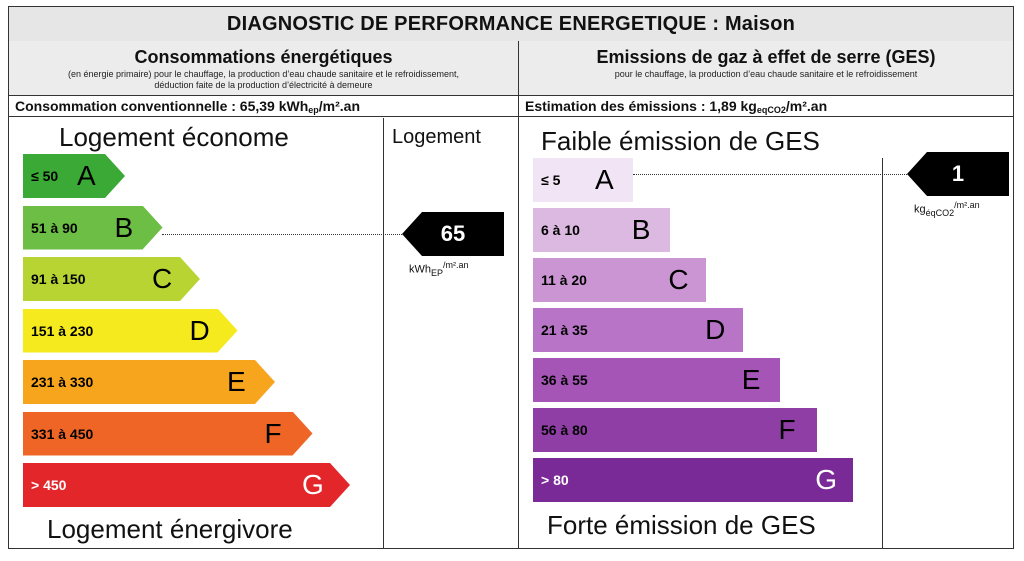  Describe the element at coordinates (313, 484) in the screenshot. I see `energy-class-letter: G` at that location.